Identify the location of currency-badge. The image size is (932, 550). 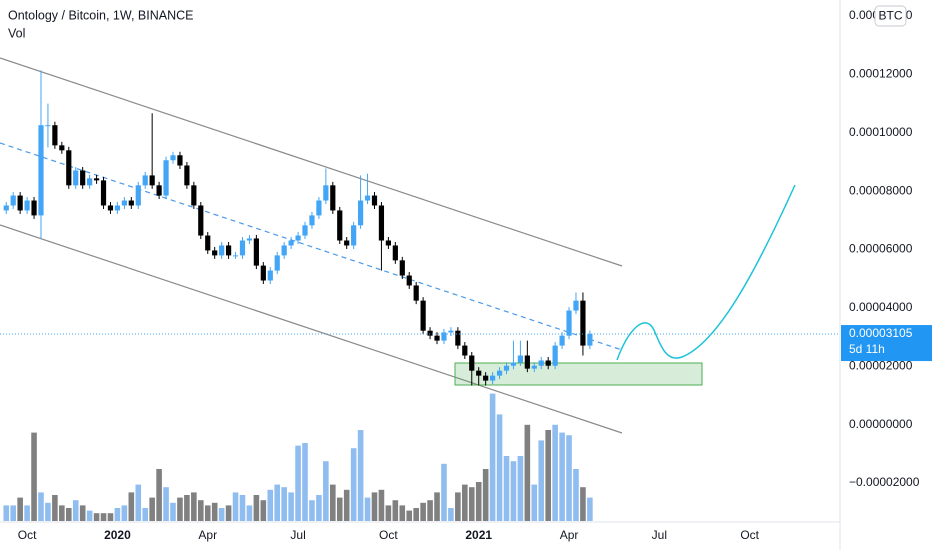
(890, 16).